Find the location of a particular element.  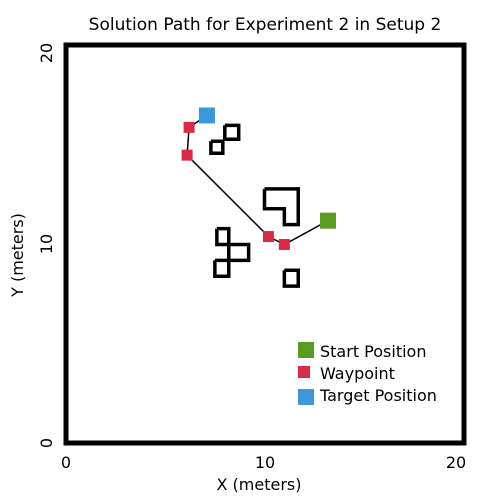

x-tick-label-0: 0 is located at coordinates (66, 462).